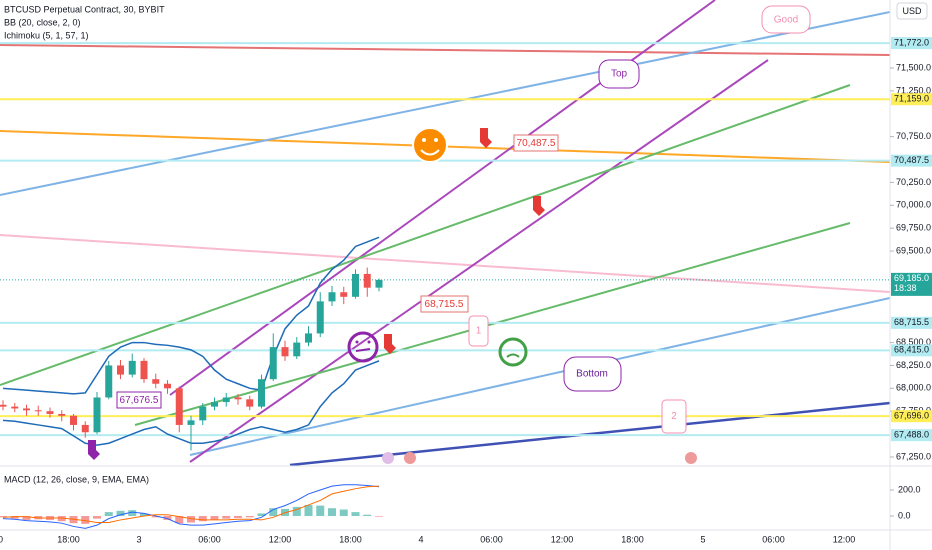 Image resolution: width=932 pixels, height=550 pixels. What do you see at coordinates (84, 9) in the screenshot?
I see `symbol-title: BTCUSD Perpetual Contract, 30, BYBIT` at bounding box center [84, 9].